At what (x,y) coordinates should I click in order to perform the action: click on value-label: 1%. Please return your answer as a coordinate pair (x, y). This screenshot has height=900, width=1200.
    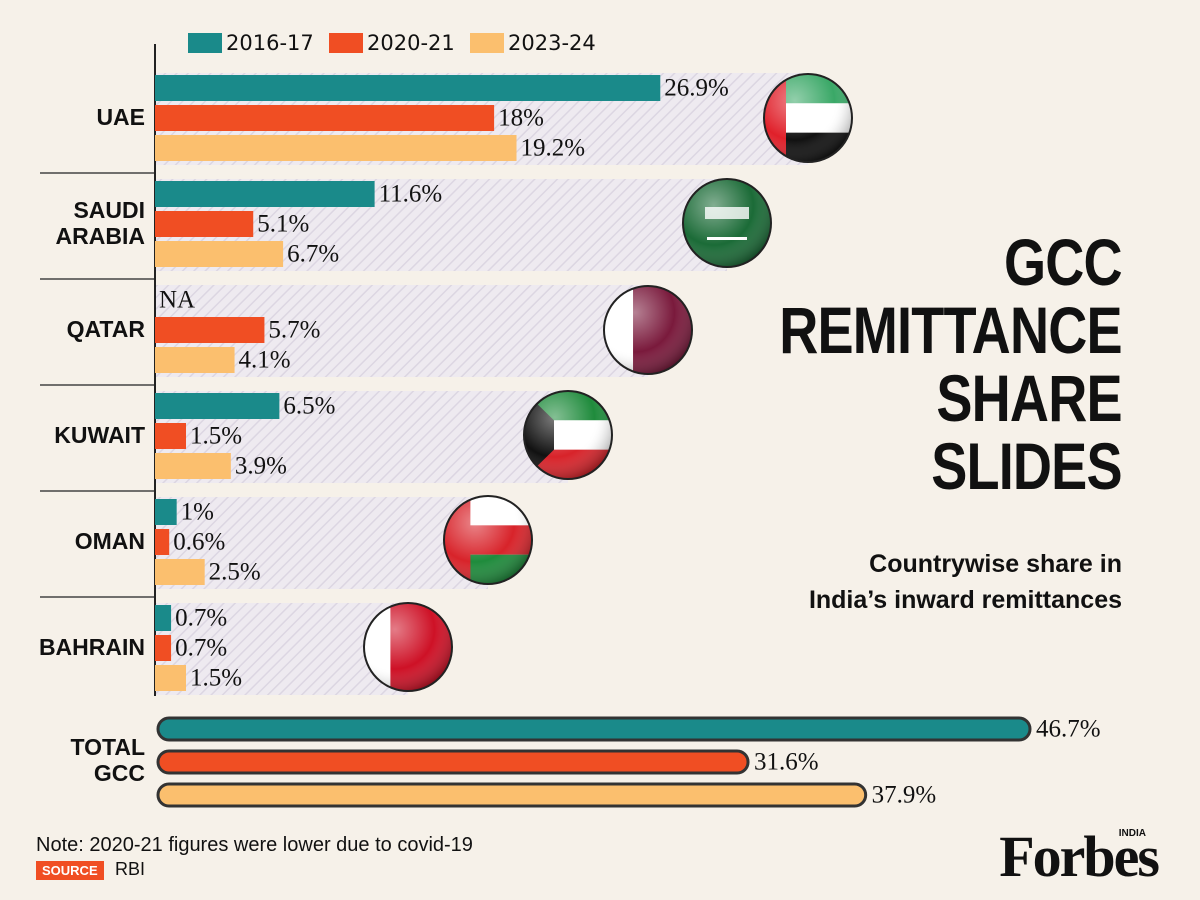
    Looking at the image, I should click on (197, 512).